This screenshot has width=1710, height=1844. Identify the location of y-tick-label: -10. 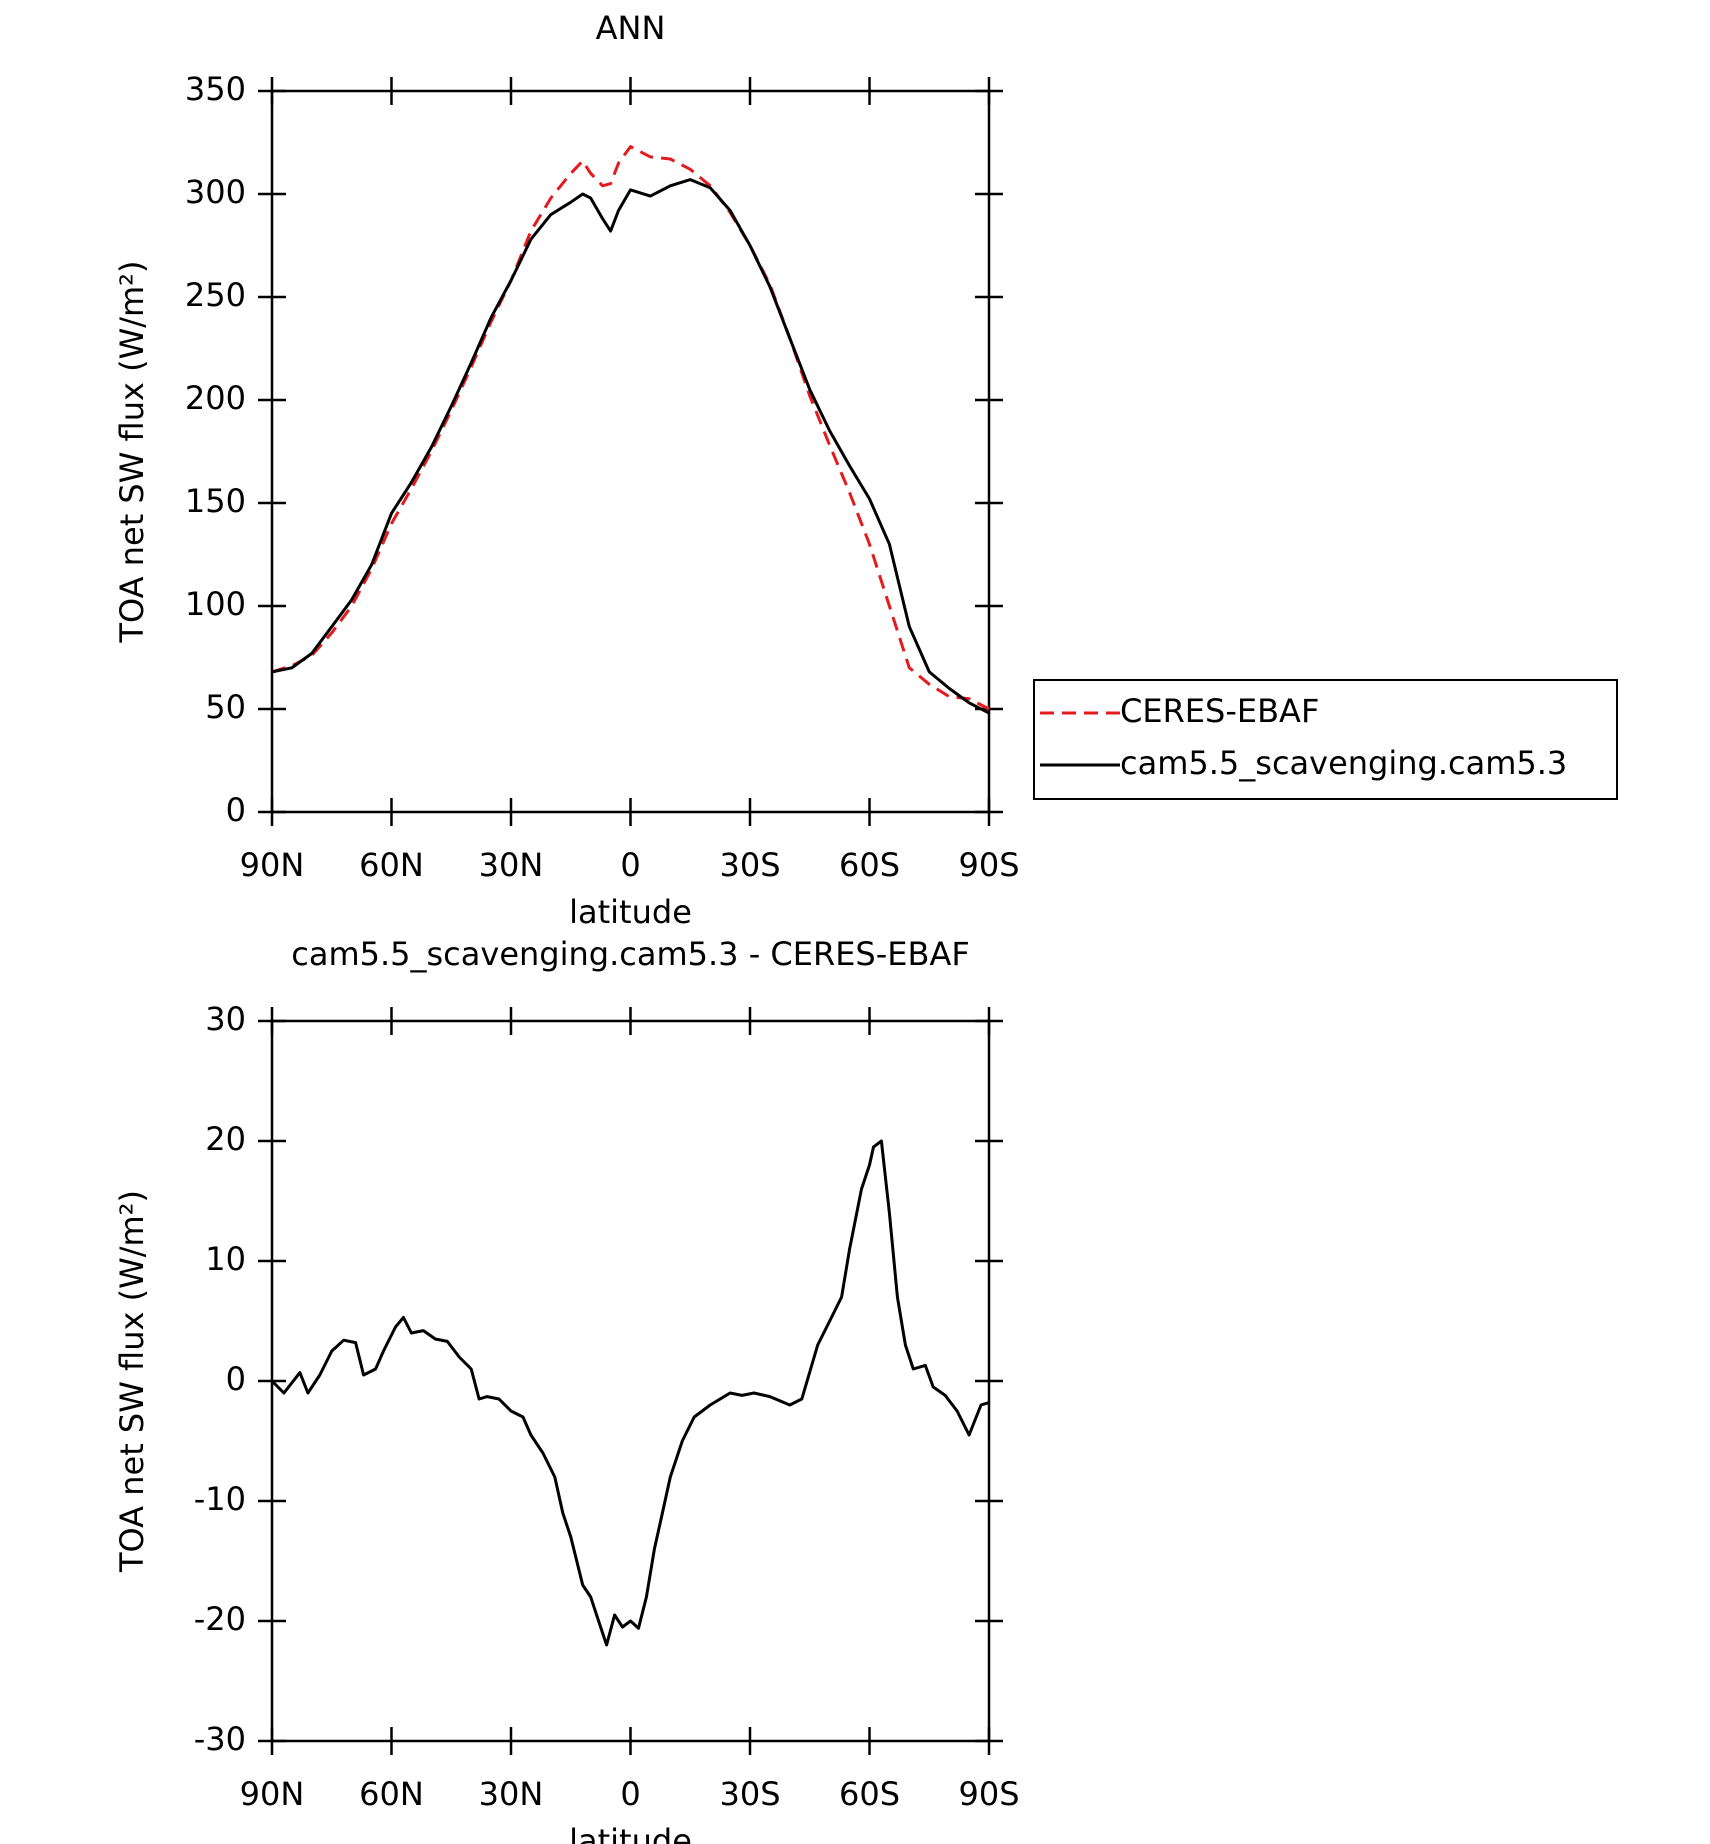
(220, 1499).